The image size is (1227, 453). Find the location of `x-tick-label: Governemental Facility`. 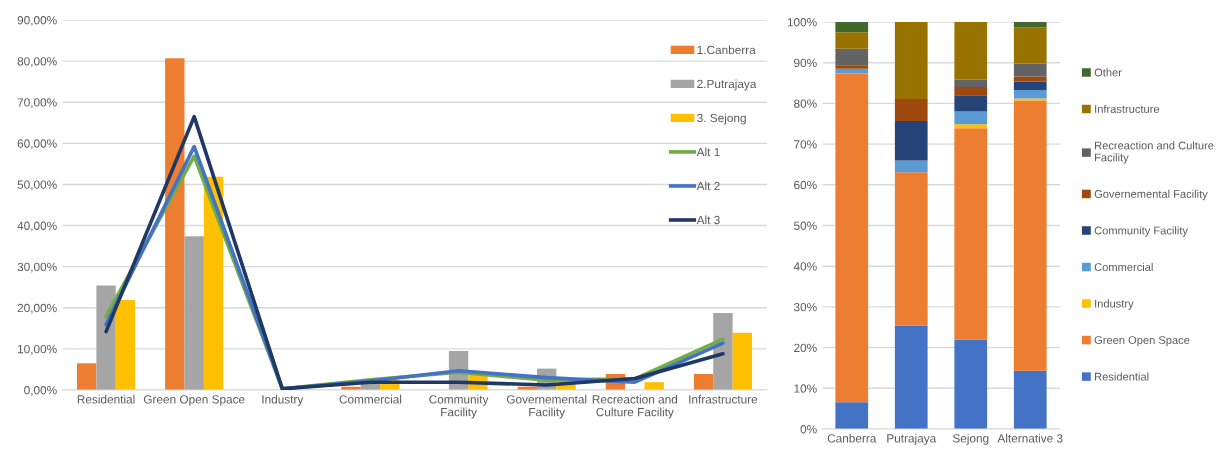

x-tick-label: Governemental Facility is located at coordinates (546, 406).